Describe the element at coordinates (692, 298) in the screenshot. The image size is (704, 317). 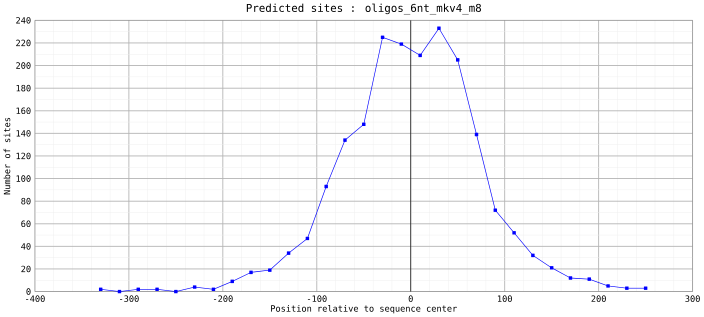
I see `x-tick-label: 300` at that location.